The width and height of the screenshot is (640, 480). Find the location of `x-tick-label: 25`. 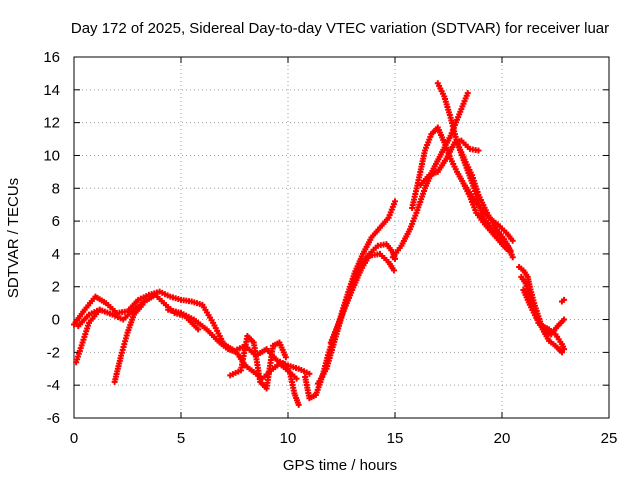

x-tick-label: 25 is located at coordinates (609, 438).